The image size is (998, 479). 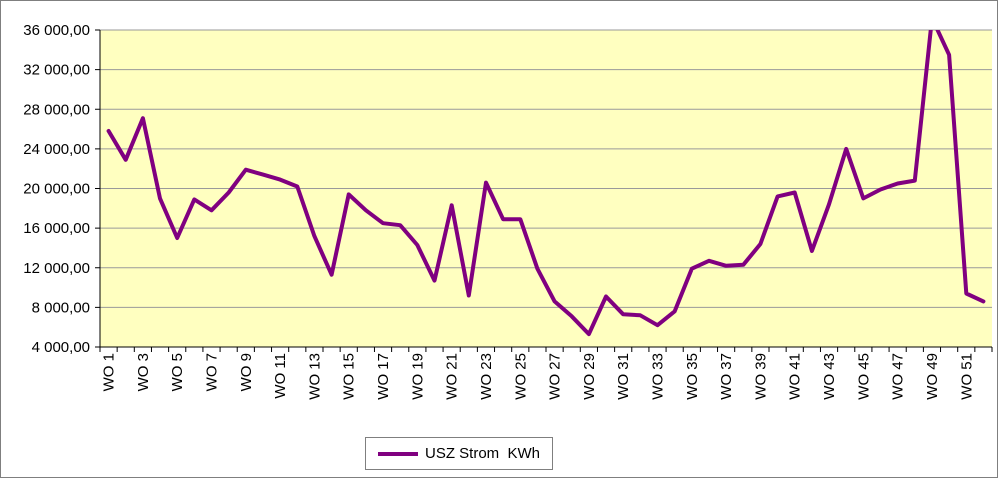 I want to click on x-tick-label: WO 51, so click(x=966, y=376).